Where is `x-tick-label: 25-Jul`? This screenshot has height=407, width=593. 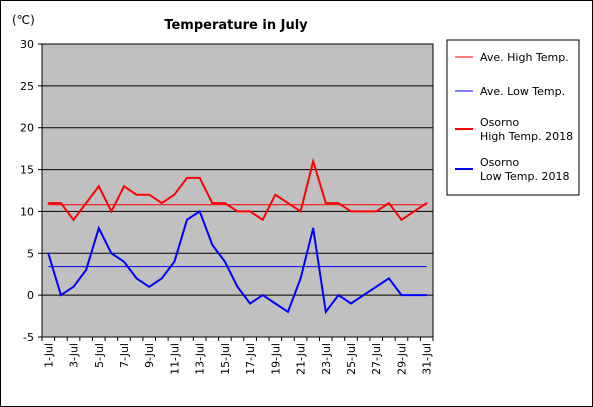 x-tick-label: 25-Jul is located at coordinates (351, 359).